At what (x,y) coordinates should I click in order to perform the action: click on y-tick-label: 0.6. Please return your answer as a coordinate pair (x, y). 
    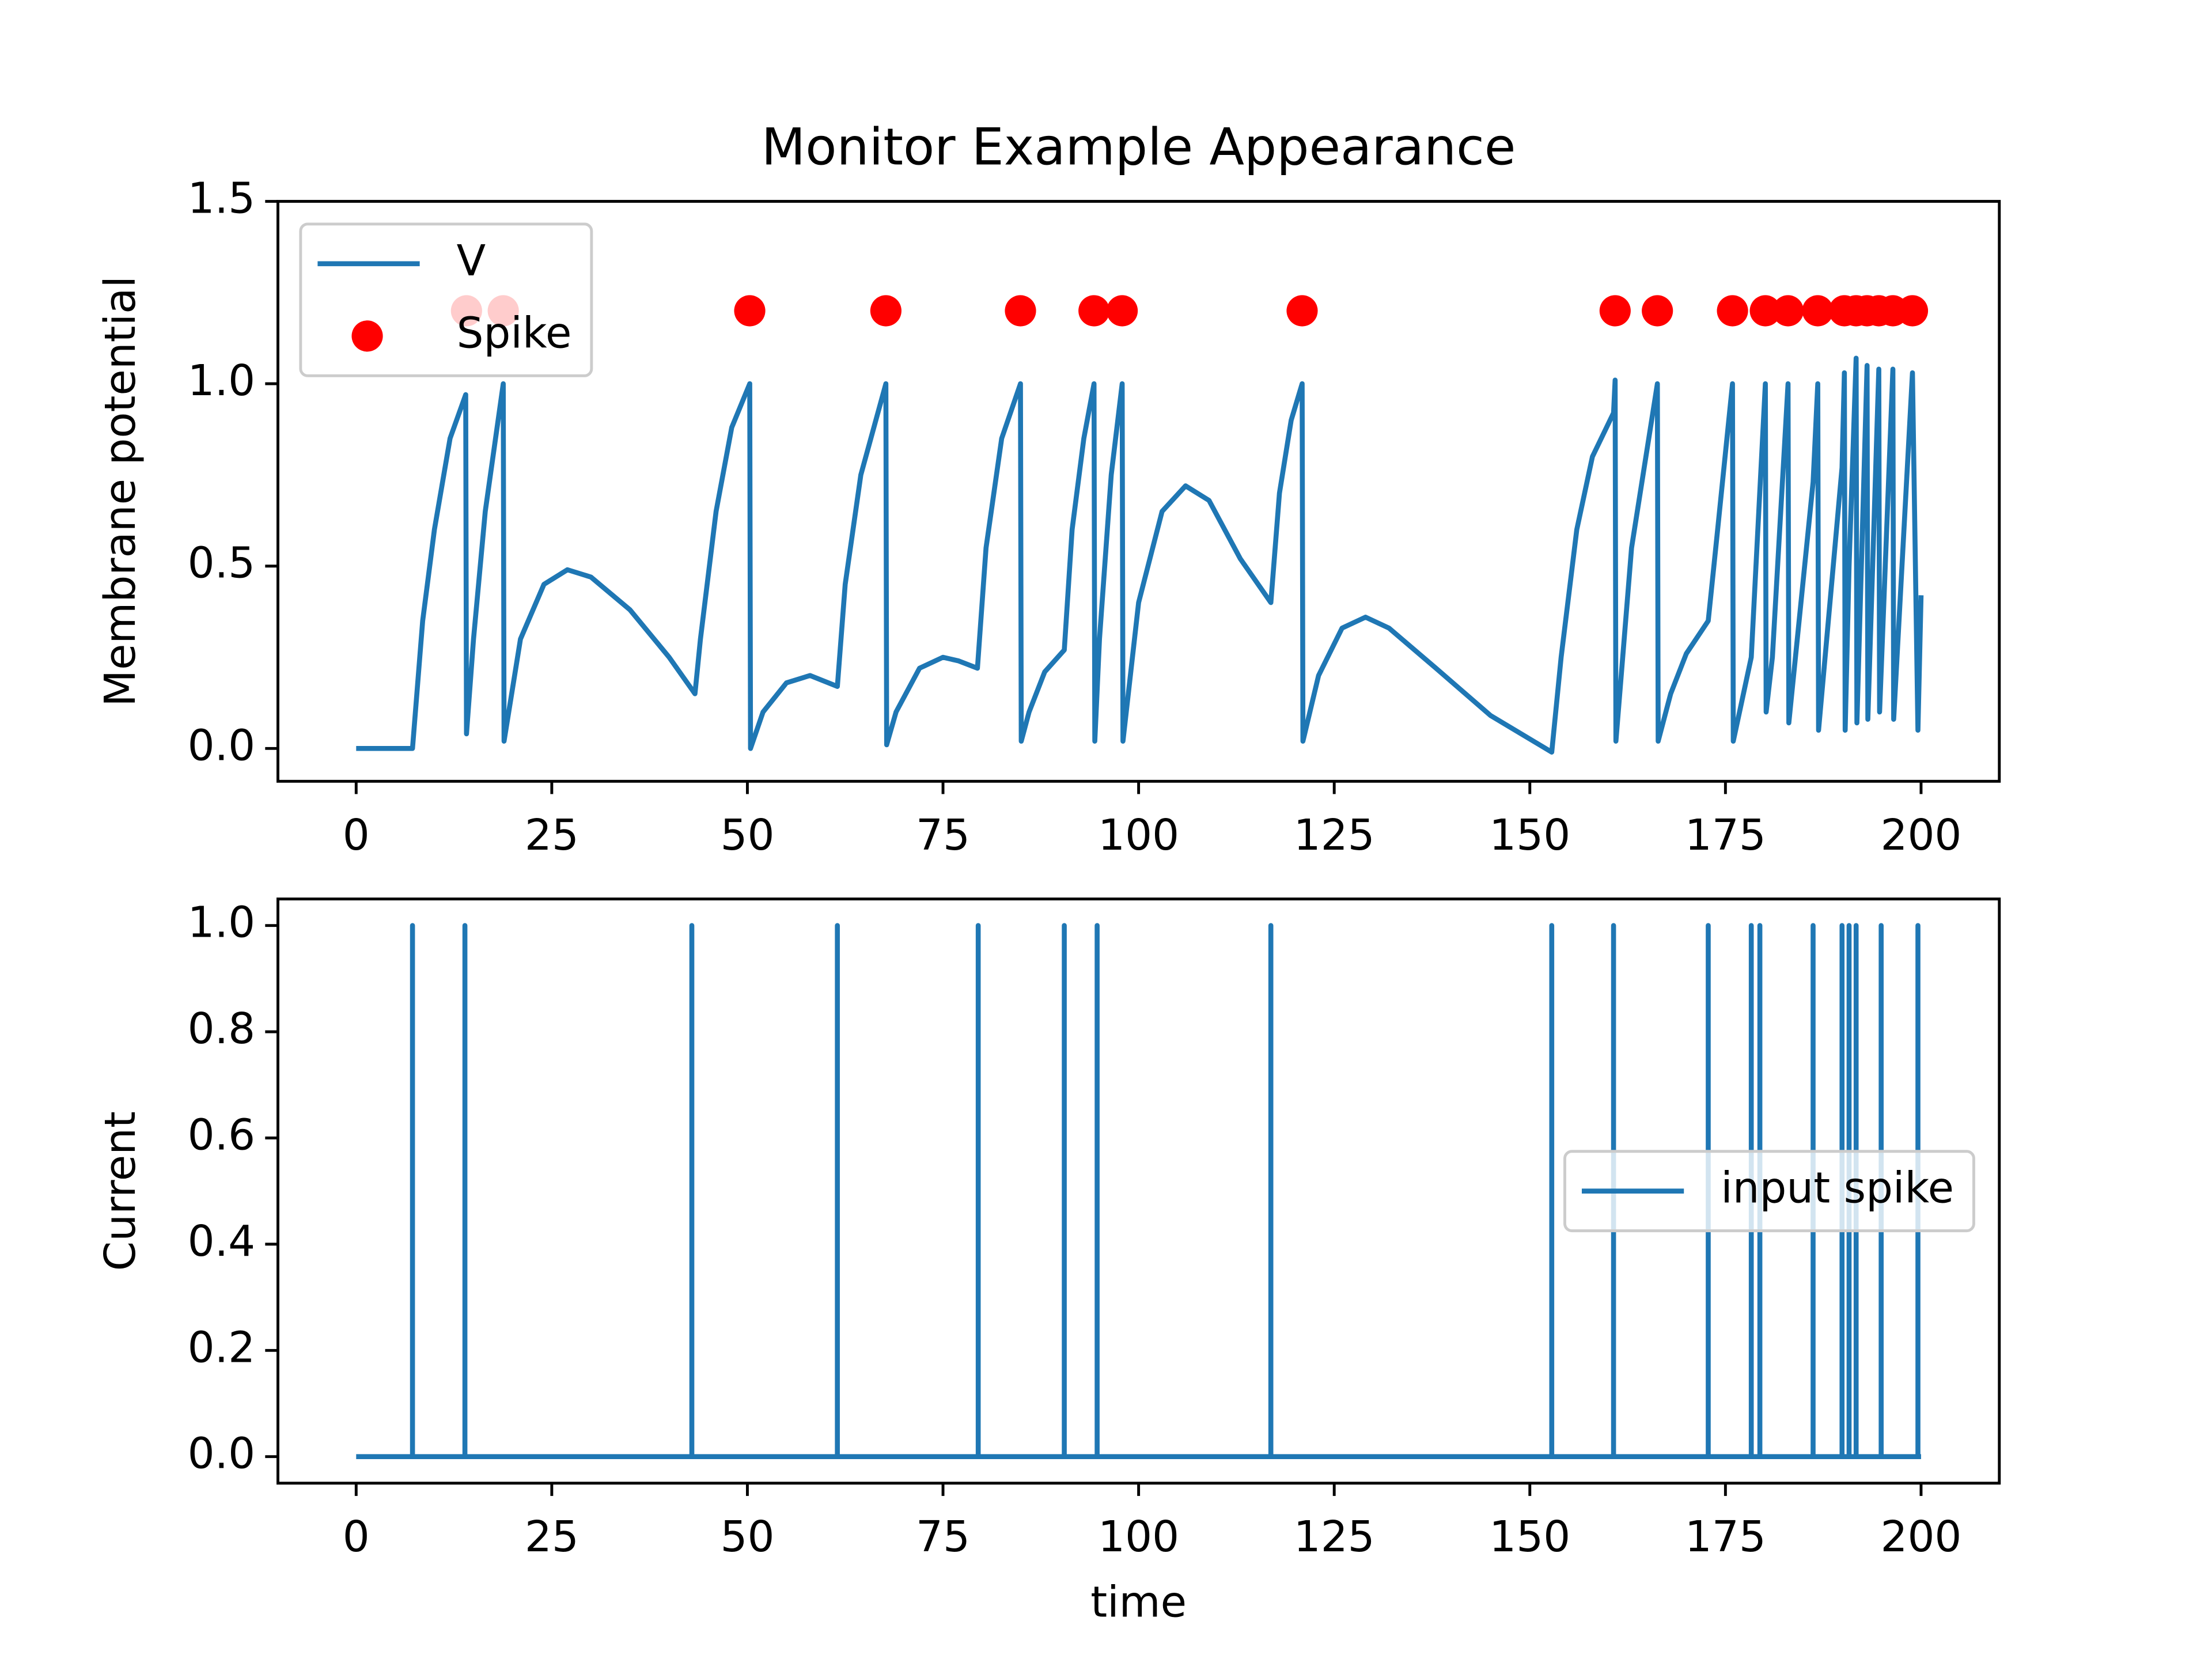
    Looking at the image, I should click on (221, 1135).